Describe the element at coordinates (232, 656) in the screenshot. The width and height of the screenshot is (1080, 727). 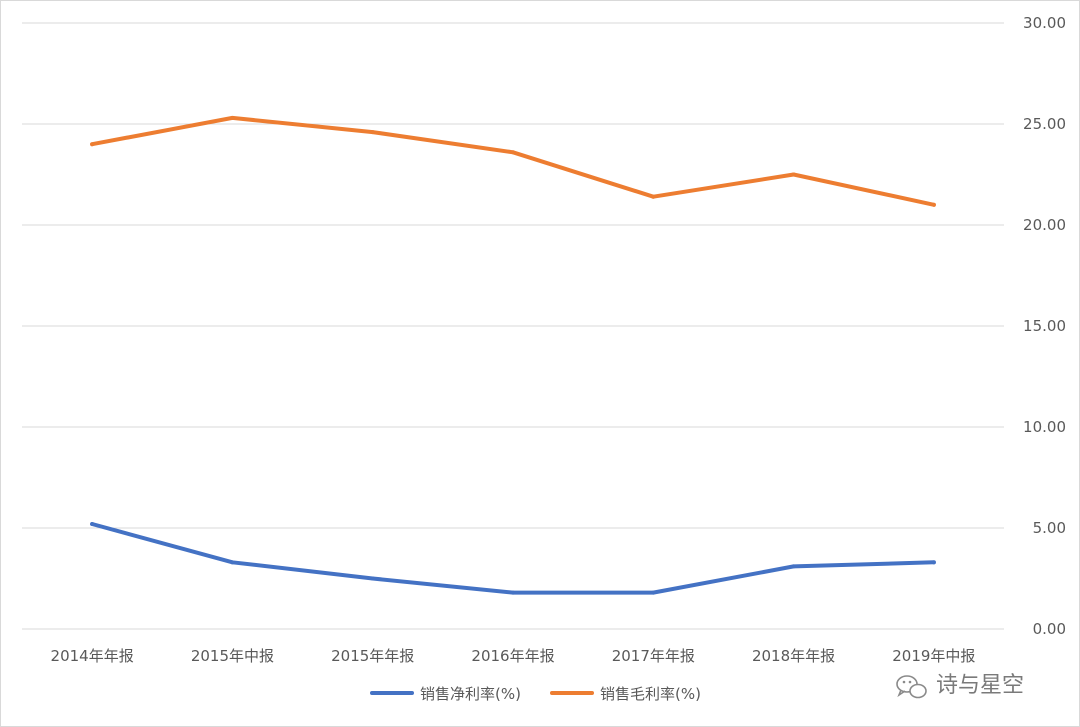
I see `x-tick-label: 2015年中报` at that location.